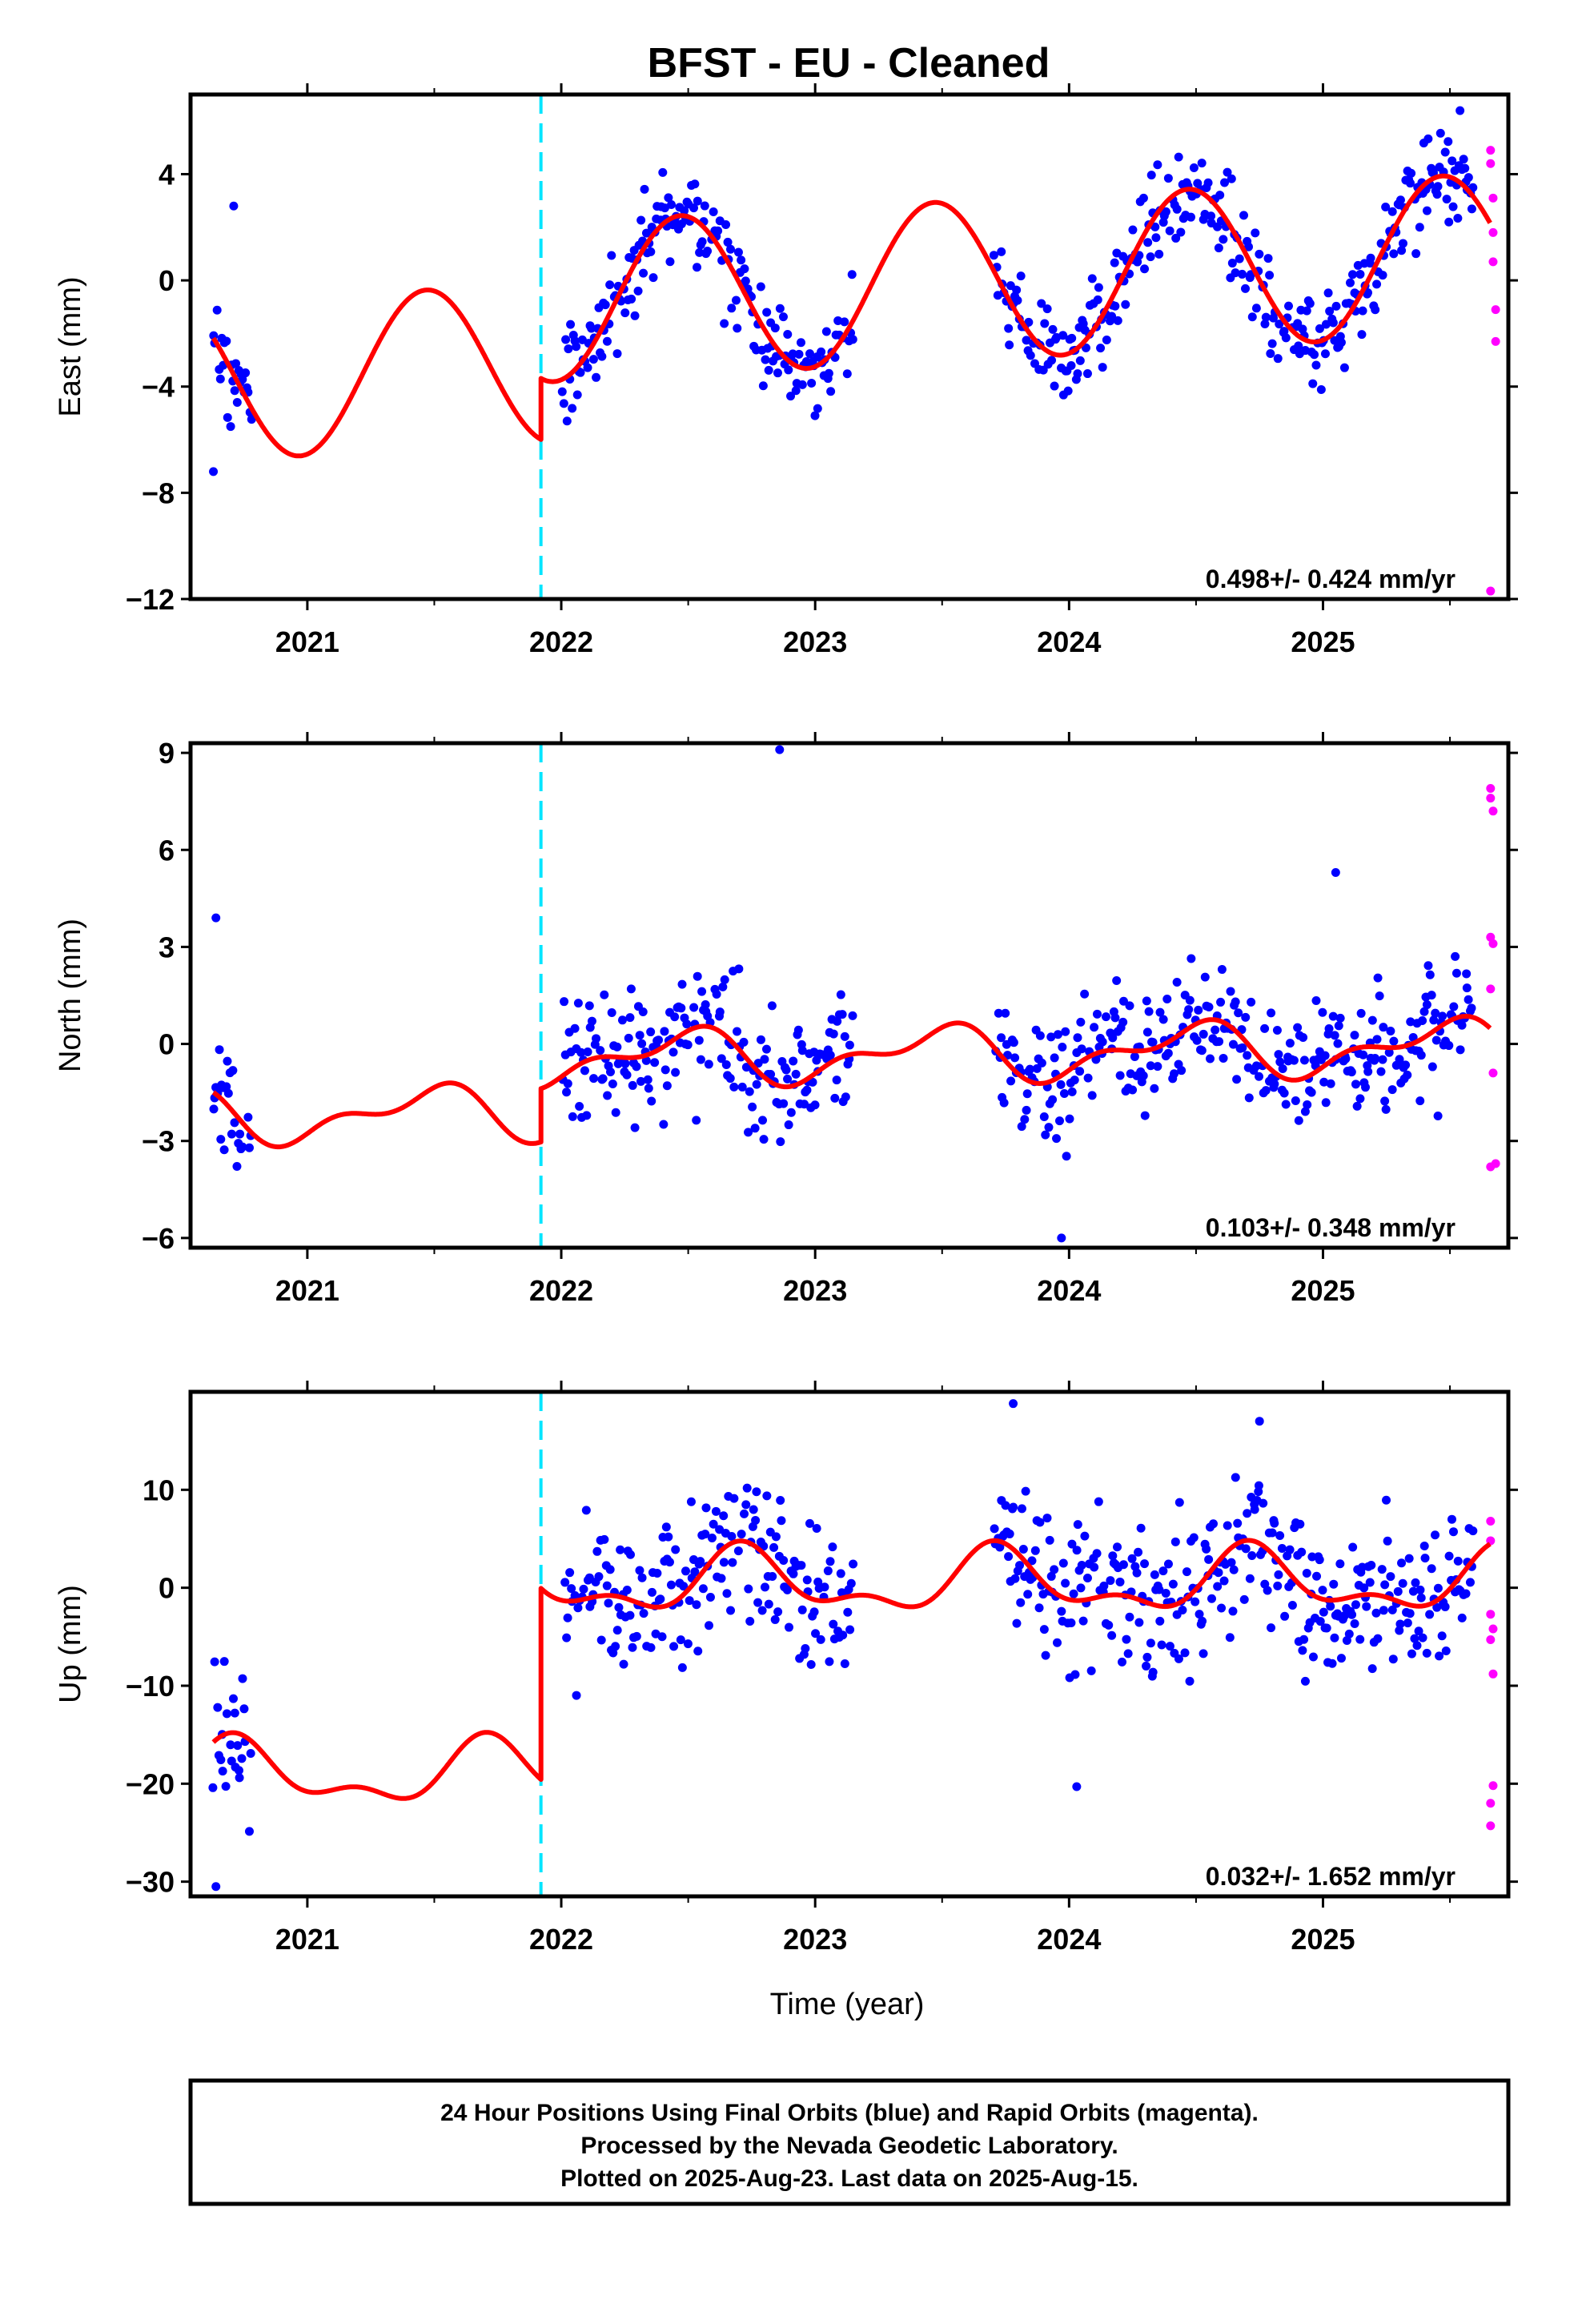 This screenshot has width=1582, height=2324. I want to click on y-tick-label: 9, so click(167, 753).